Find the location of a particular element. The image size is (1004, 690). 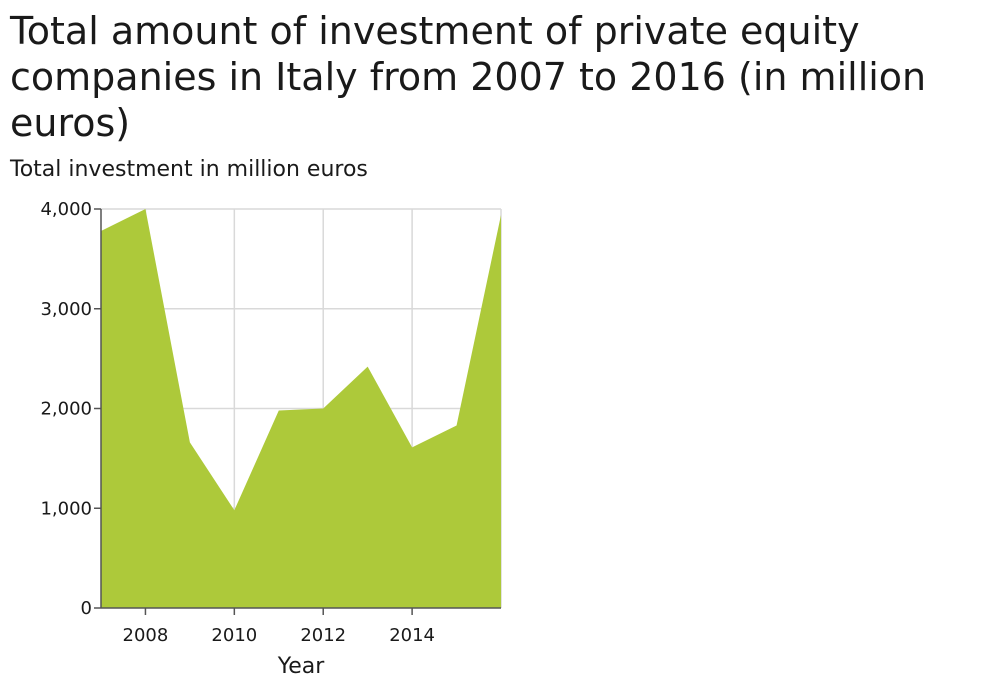

x-tick-label: 2012 is located at coordinates (323, 635).